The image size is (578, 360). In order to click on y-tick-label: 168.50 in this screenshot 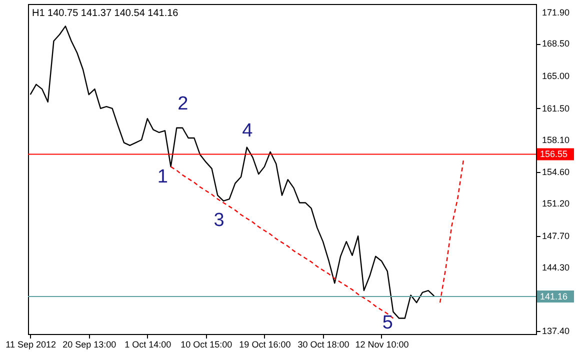, I will do `click(556, 43)`.